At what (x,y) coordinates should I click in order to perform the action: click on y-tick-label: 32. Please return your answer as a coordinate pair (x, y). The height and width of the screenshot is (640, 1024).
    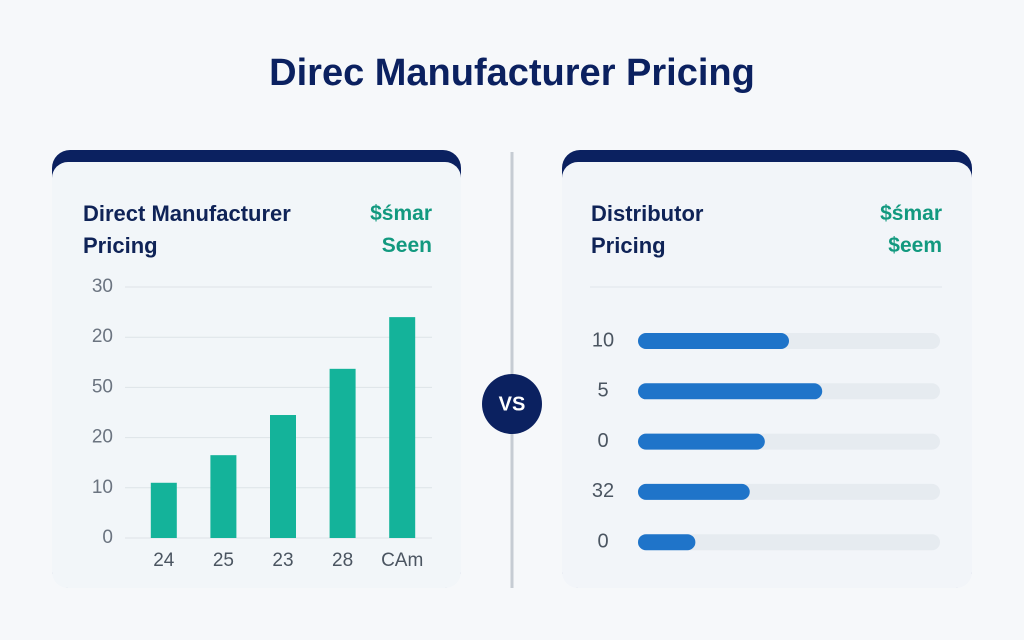
    Looking at the image, I should click on (603, 491).